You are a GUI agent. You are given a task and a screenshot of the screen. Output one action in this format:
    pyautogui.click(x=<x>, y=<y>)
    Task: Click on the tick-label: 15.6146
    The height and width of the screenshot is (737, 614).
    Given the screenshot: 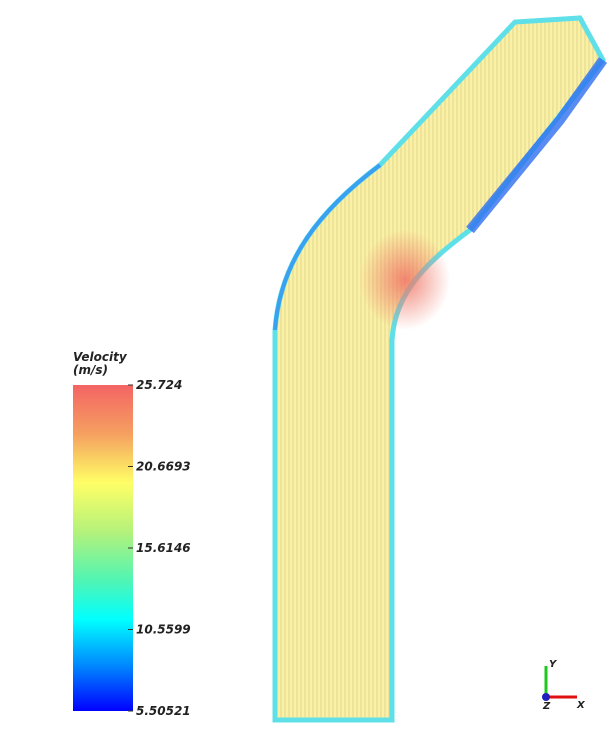 What is the action you would take?
    pyautogui.click(x=163, y=548)
    